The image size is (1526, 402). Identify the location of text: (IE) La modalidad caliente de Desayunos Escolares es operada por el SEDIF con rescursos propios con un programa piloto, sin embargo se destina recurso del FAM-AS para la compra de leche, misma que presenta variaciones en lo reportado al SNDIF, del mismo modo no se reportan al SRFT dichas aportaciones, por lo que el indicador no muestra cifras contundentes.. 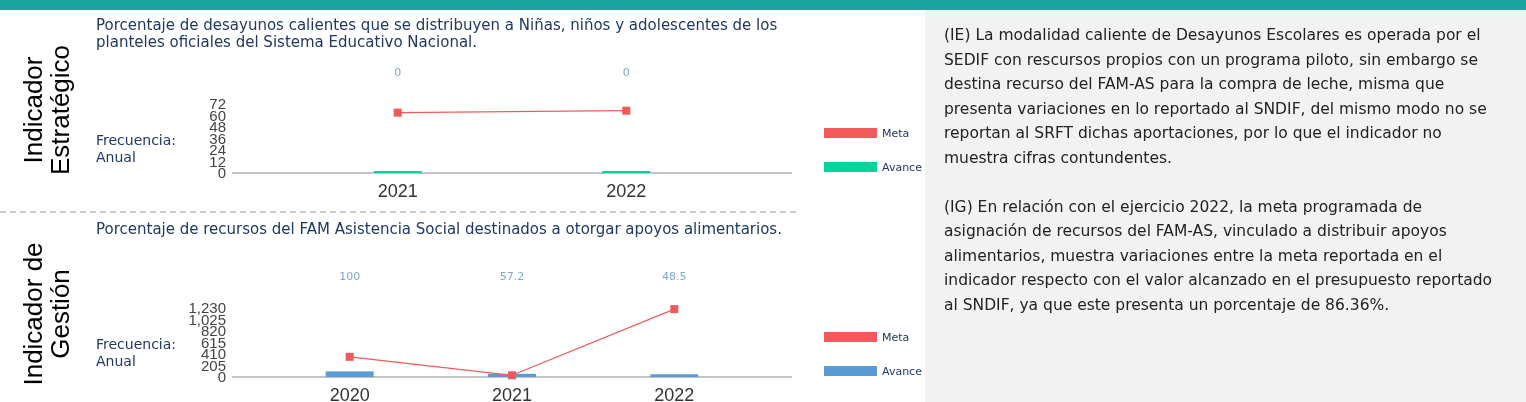
(1215, 96).